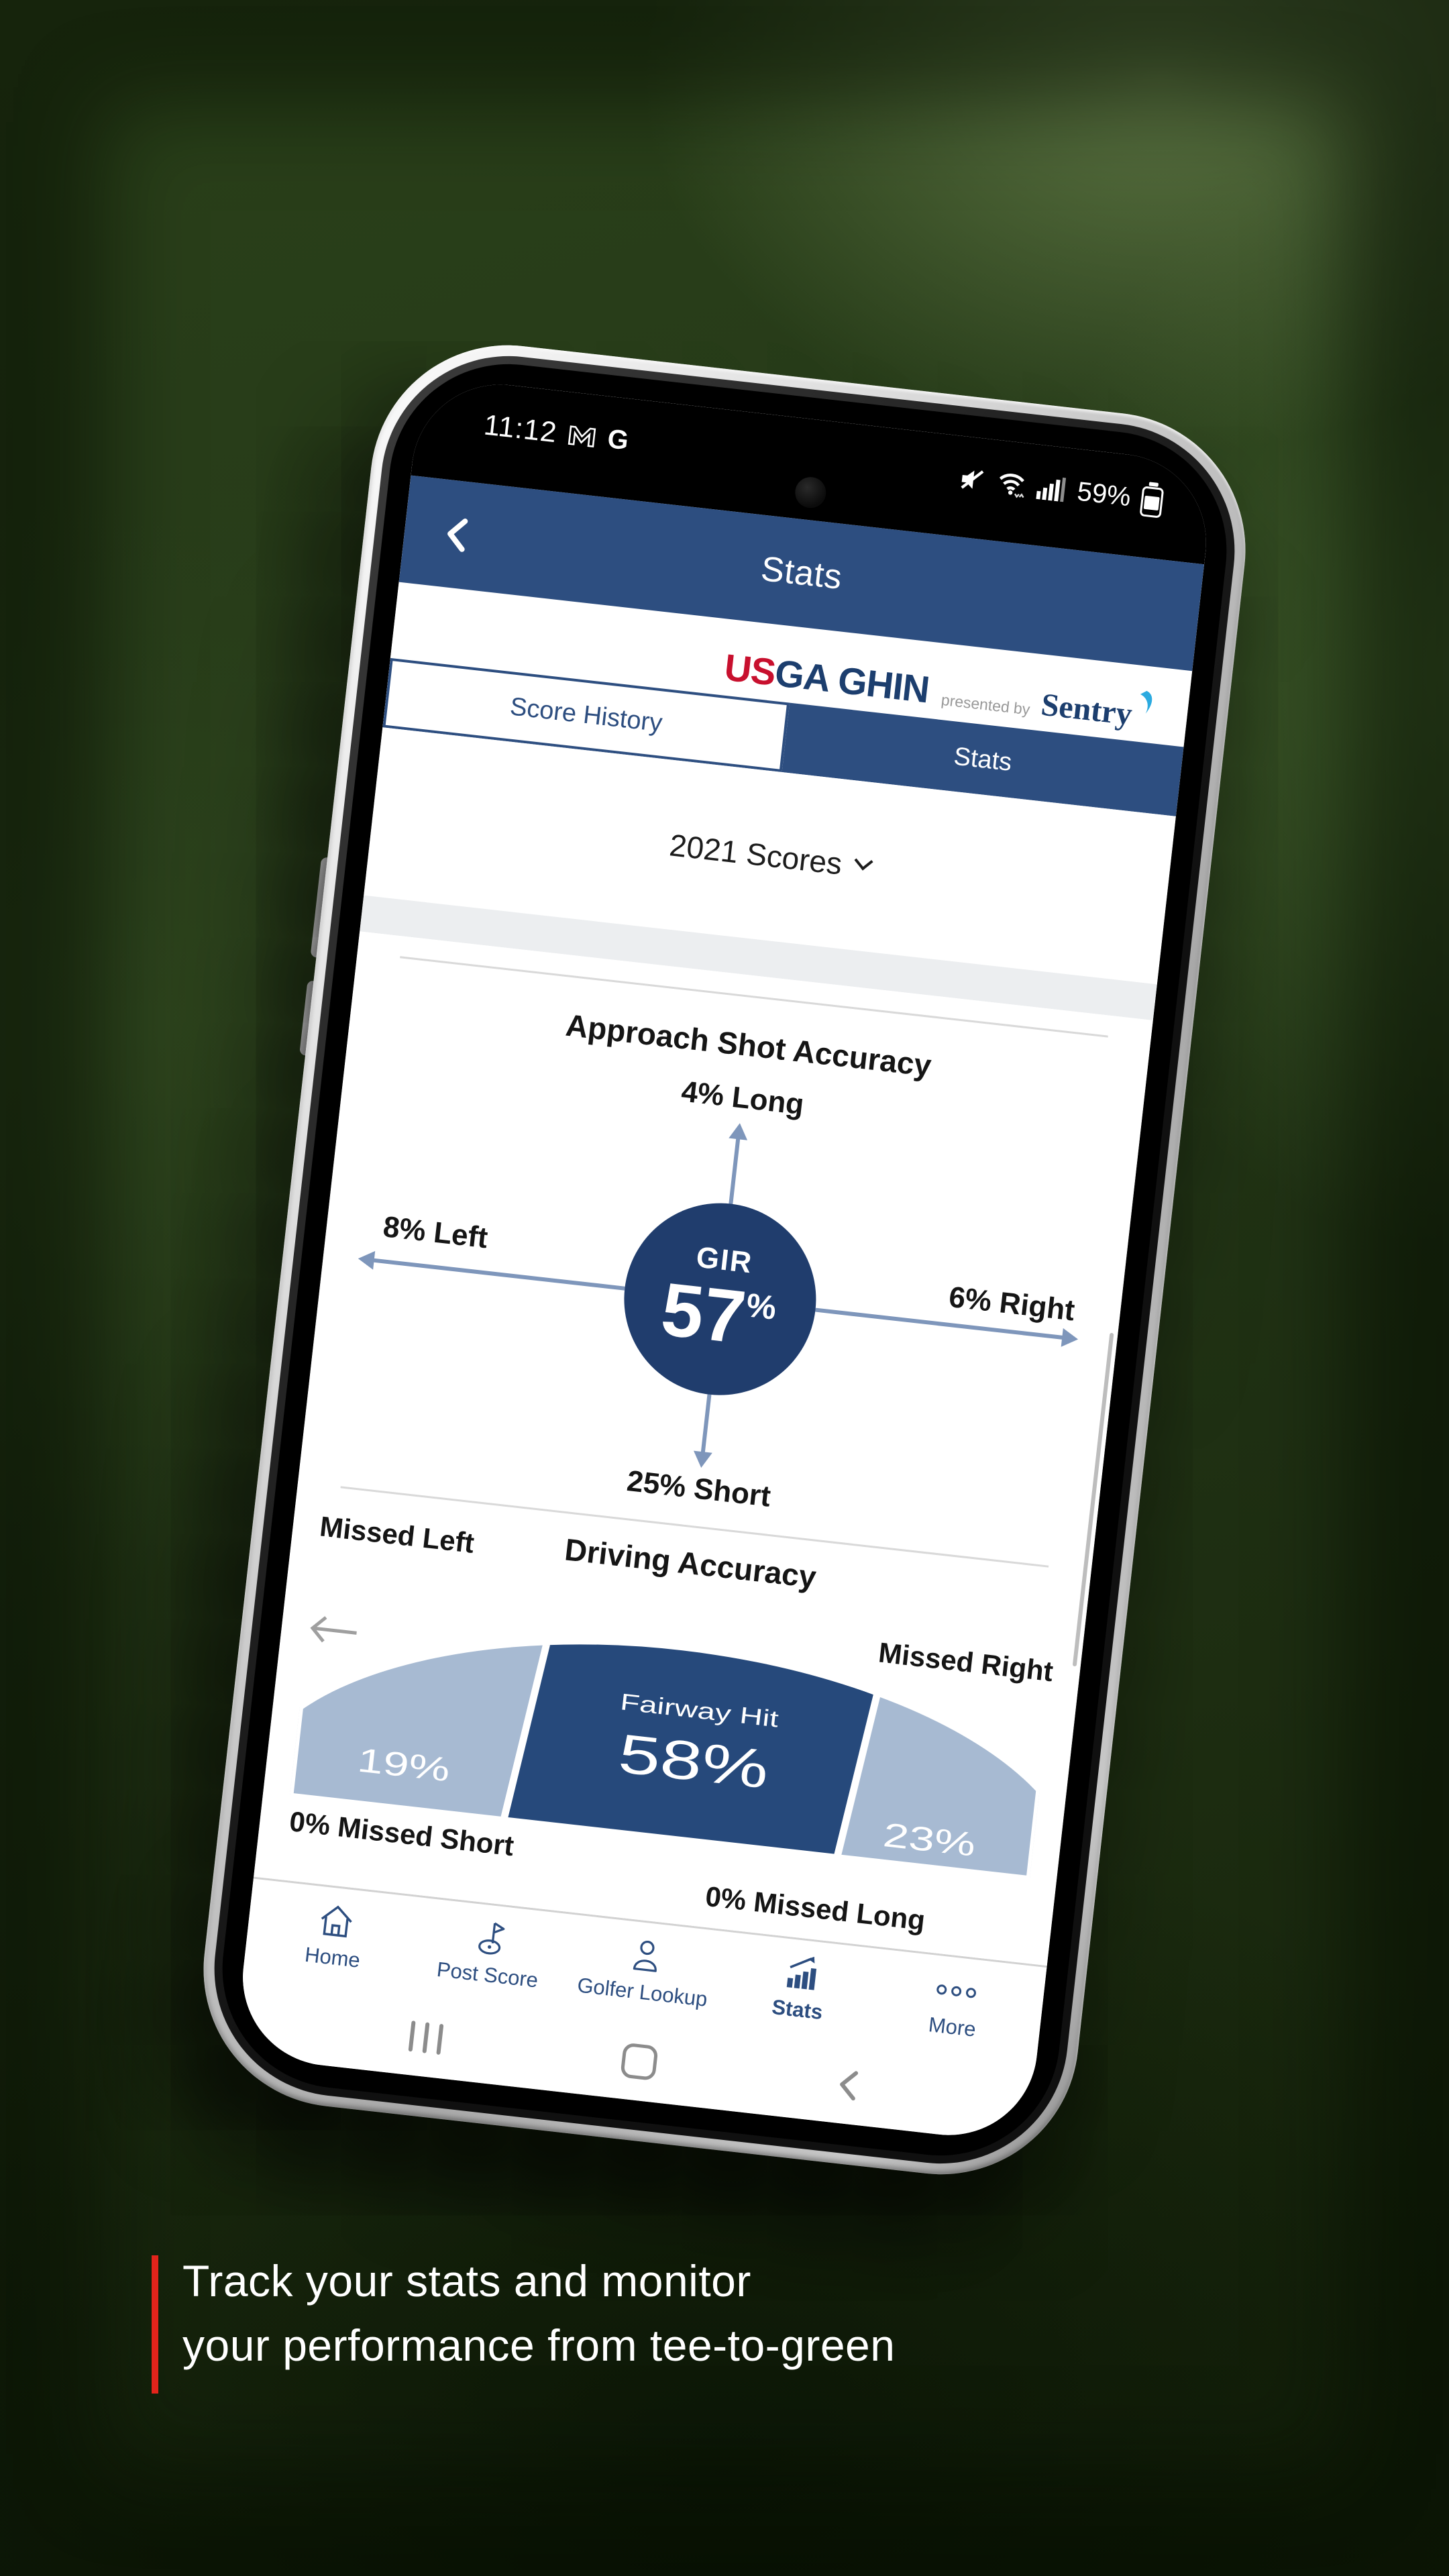 This screenshot has height=2576, width=1449. What do you see at coordinates (539, 2345) in the screenshot?
I see `caption-line-2: your performance from tee-to-green` at bounding box center [539, 2345].